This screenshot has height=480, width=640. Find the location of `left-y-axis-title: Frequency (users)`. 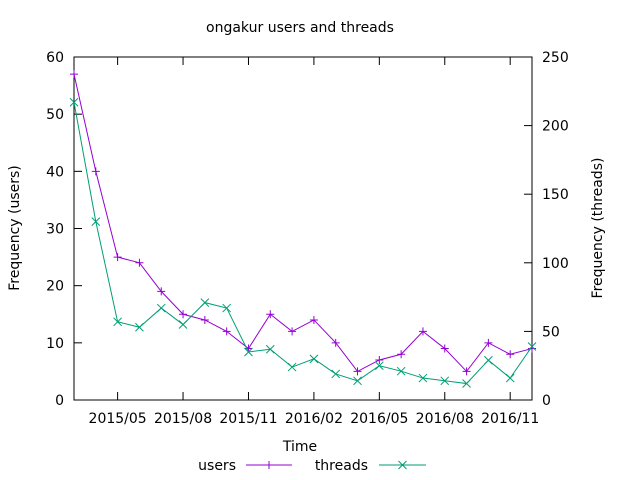

left-y-axis-title: Frequency (users) is located at coordinates (15, 228).